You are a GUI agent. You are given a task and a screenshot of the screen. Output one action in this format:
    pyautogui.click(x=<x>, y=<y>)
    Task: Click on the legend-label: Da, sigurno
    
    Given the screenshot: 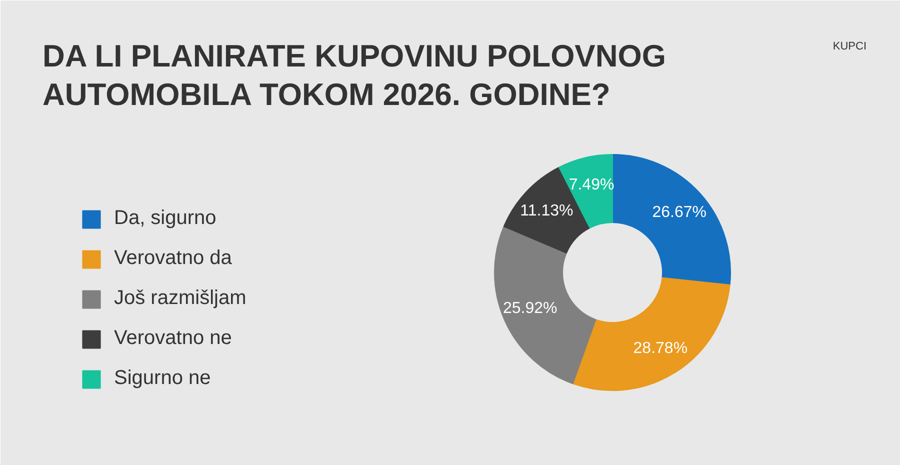 What is the action you would take?
    pyautogui.click(x=165, y=218)
    